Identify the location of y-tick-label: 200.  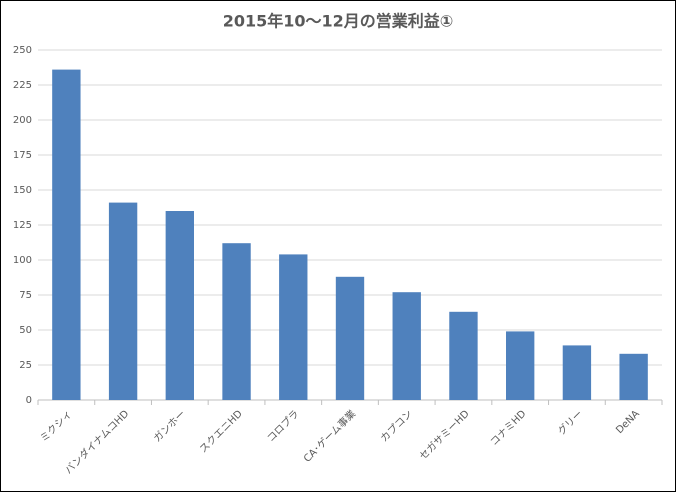
(22, 120).